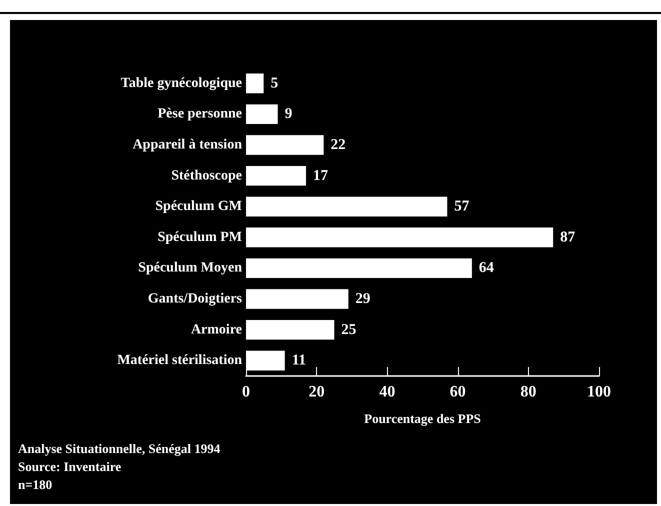 This screenshot has height=506, width=661. Describe the element at coordinates (288, 114) in the screenshot. I see `data-label: 9` at that location.